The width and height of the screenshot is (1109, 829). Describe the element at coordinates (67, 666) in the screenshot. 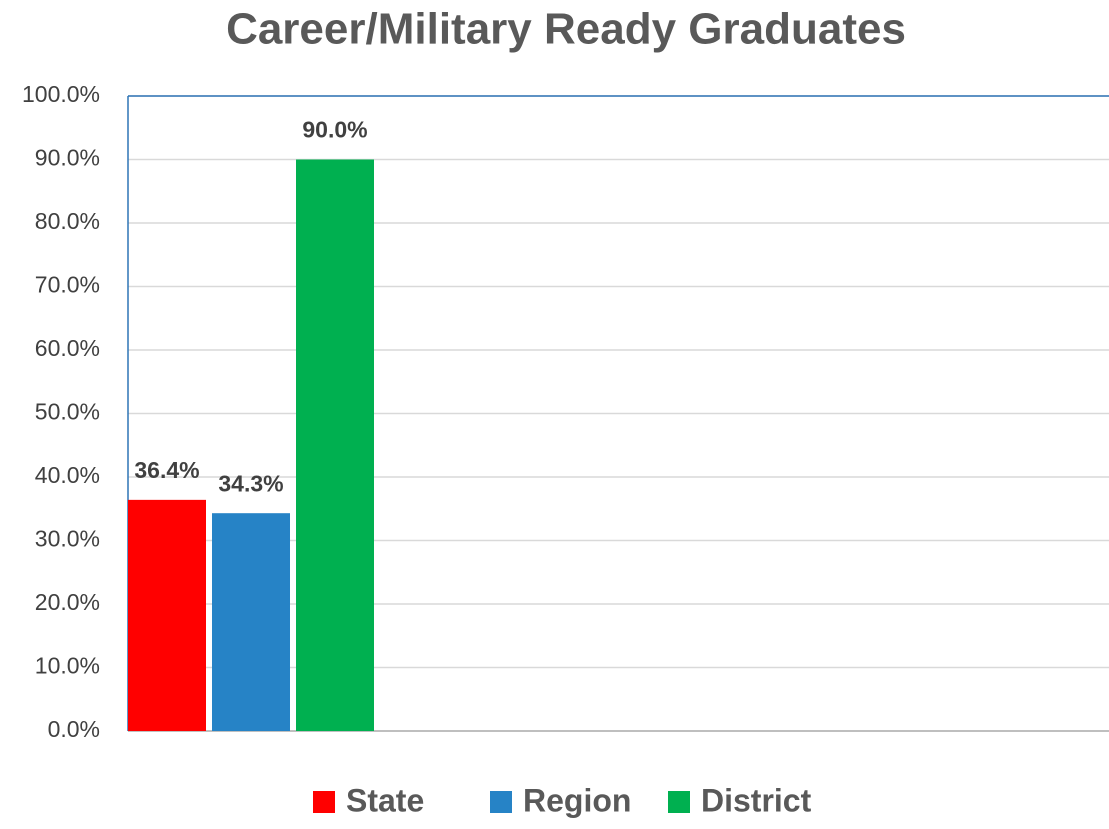

I see `y-tick-label: 10.0%` at that location.